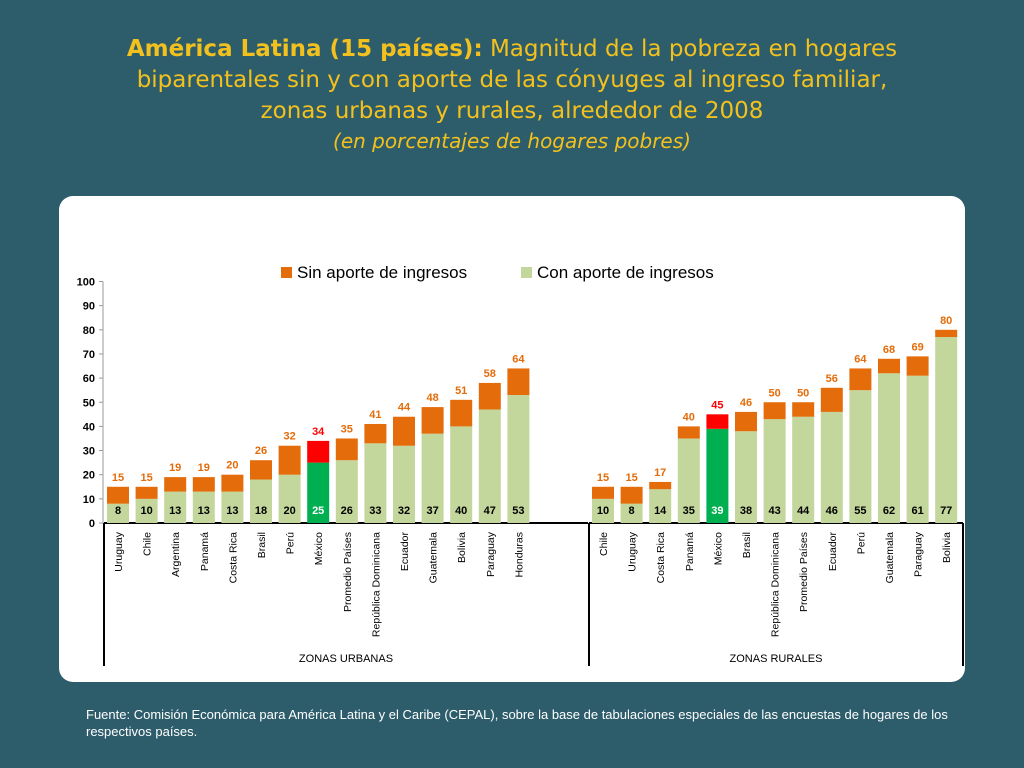 This screenshot has height=768, width=1024. Describe the element at coordinates (289, 437) in the screenshot. I see `data-label-total: 32` at that location.